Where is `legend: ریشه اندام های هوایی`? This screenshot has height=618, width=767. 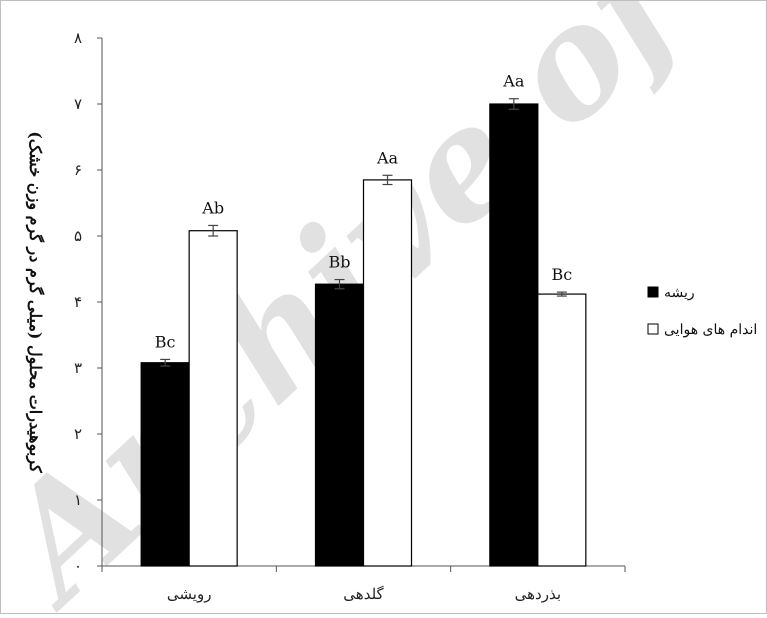
legend: ریشه اندام های هوایی is located at coordinates (702, 311).